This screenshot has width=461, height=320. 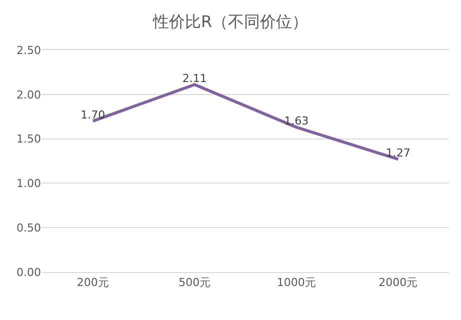 What do you see at coordinates (398, 283) in the screenshot?
I see `x-tick-label: 2000元` at bounding box center [398, 283].